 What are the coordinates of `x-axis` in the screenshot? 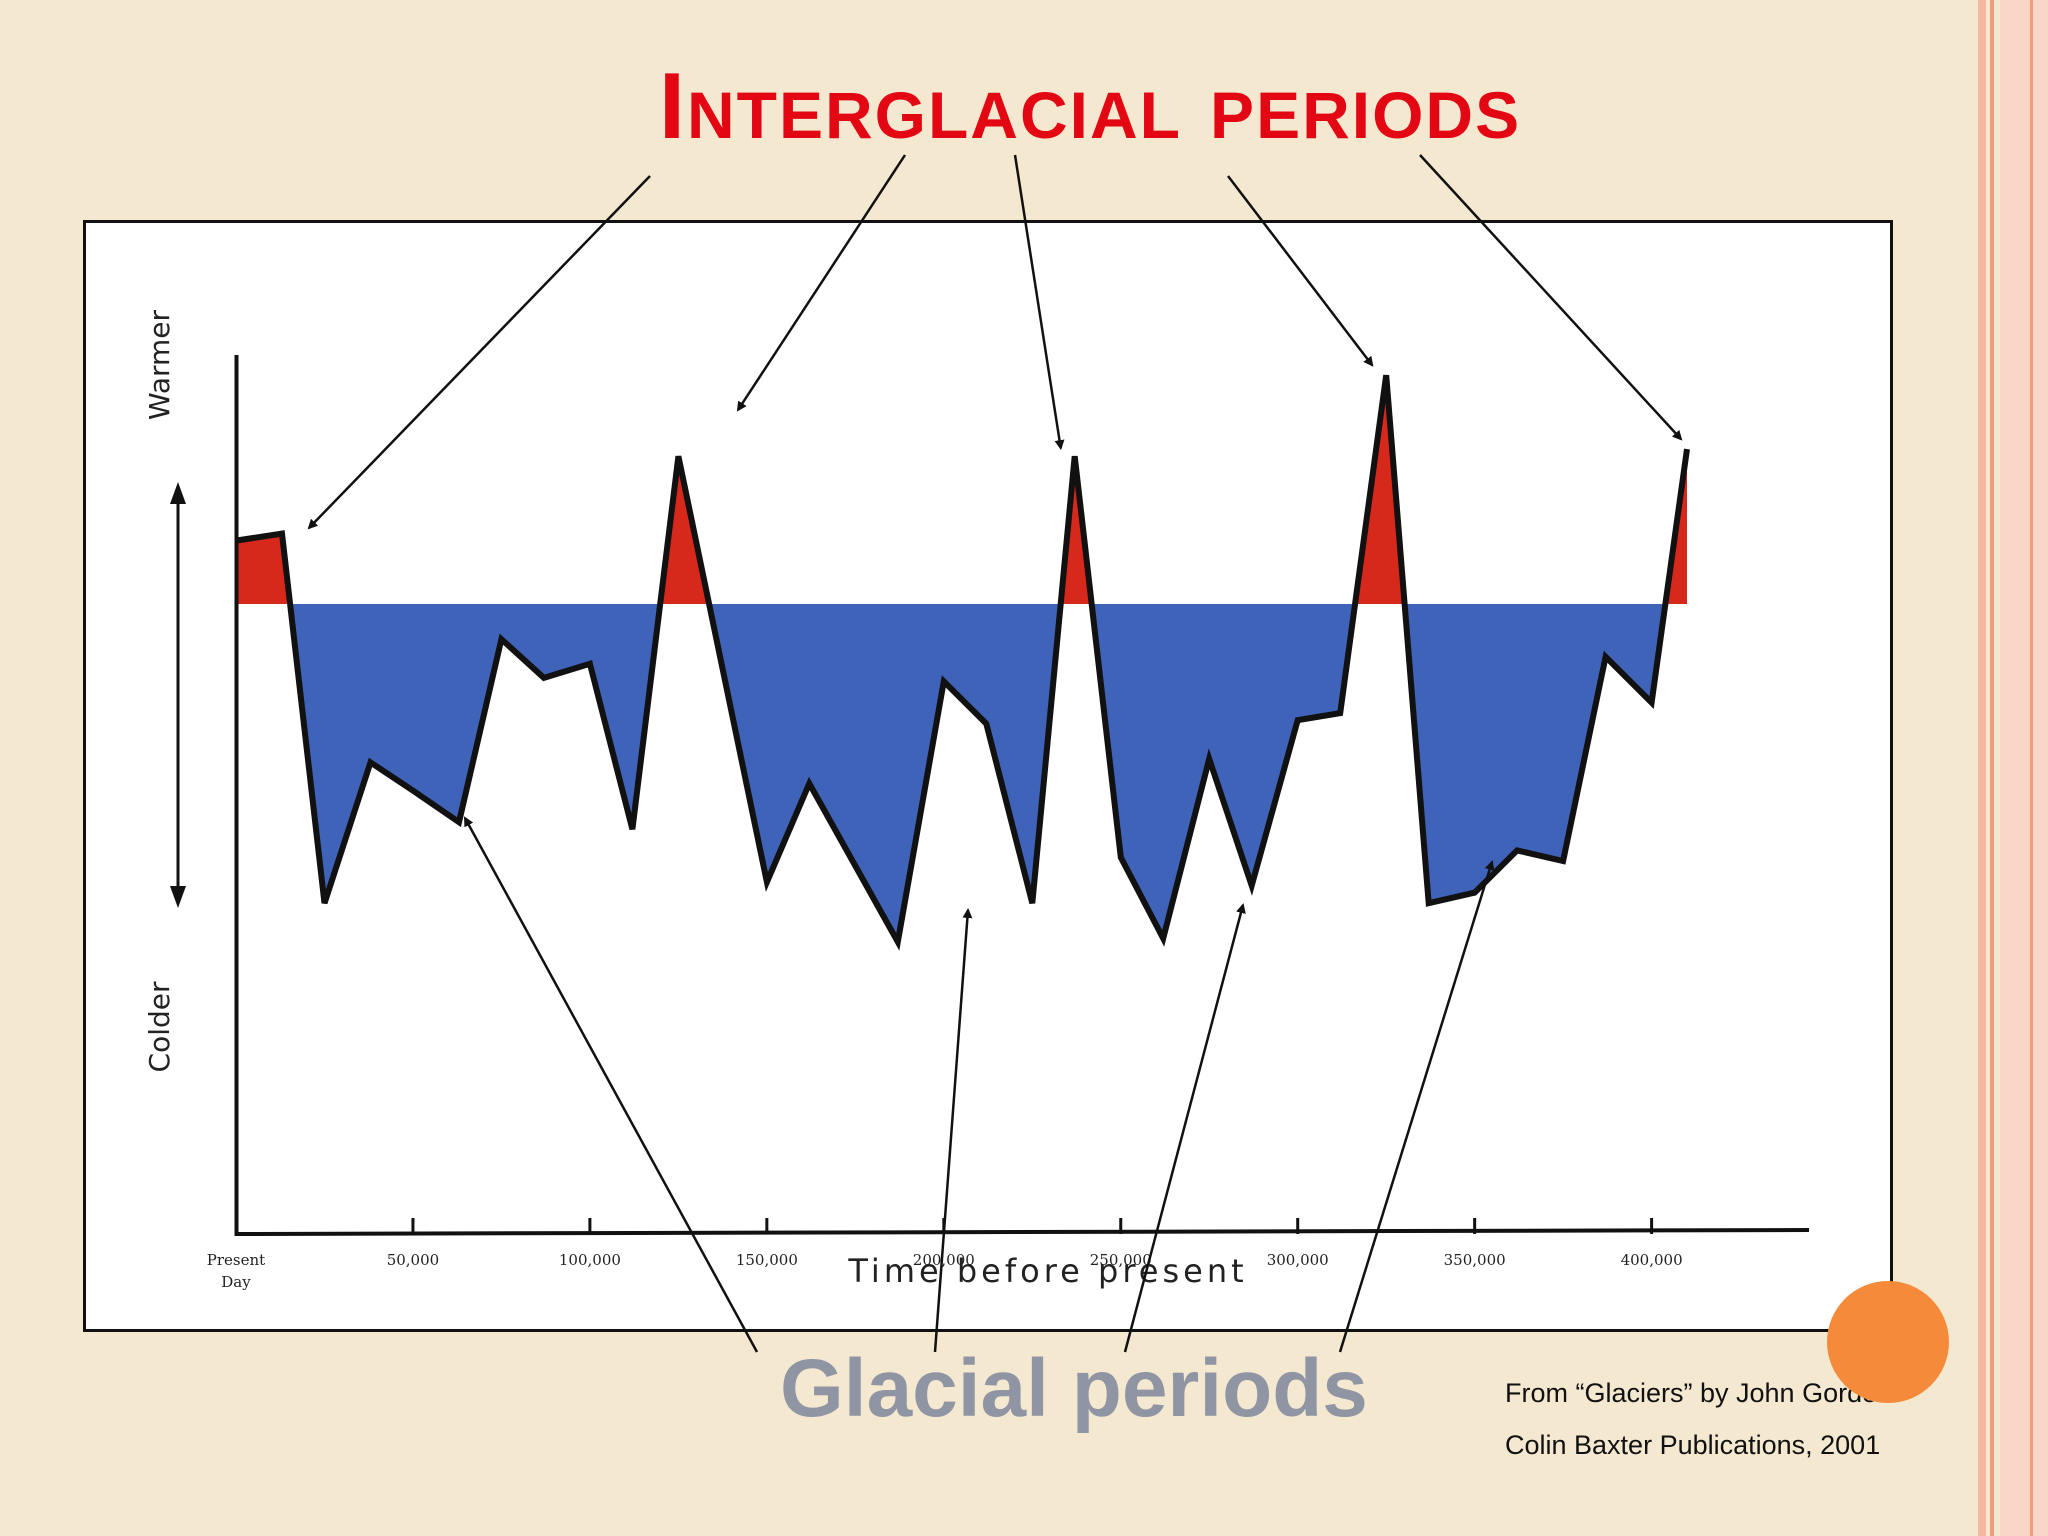 It's located at (1022, 1232).